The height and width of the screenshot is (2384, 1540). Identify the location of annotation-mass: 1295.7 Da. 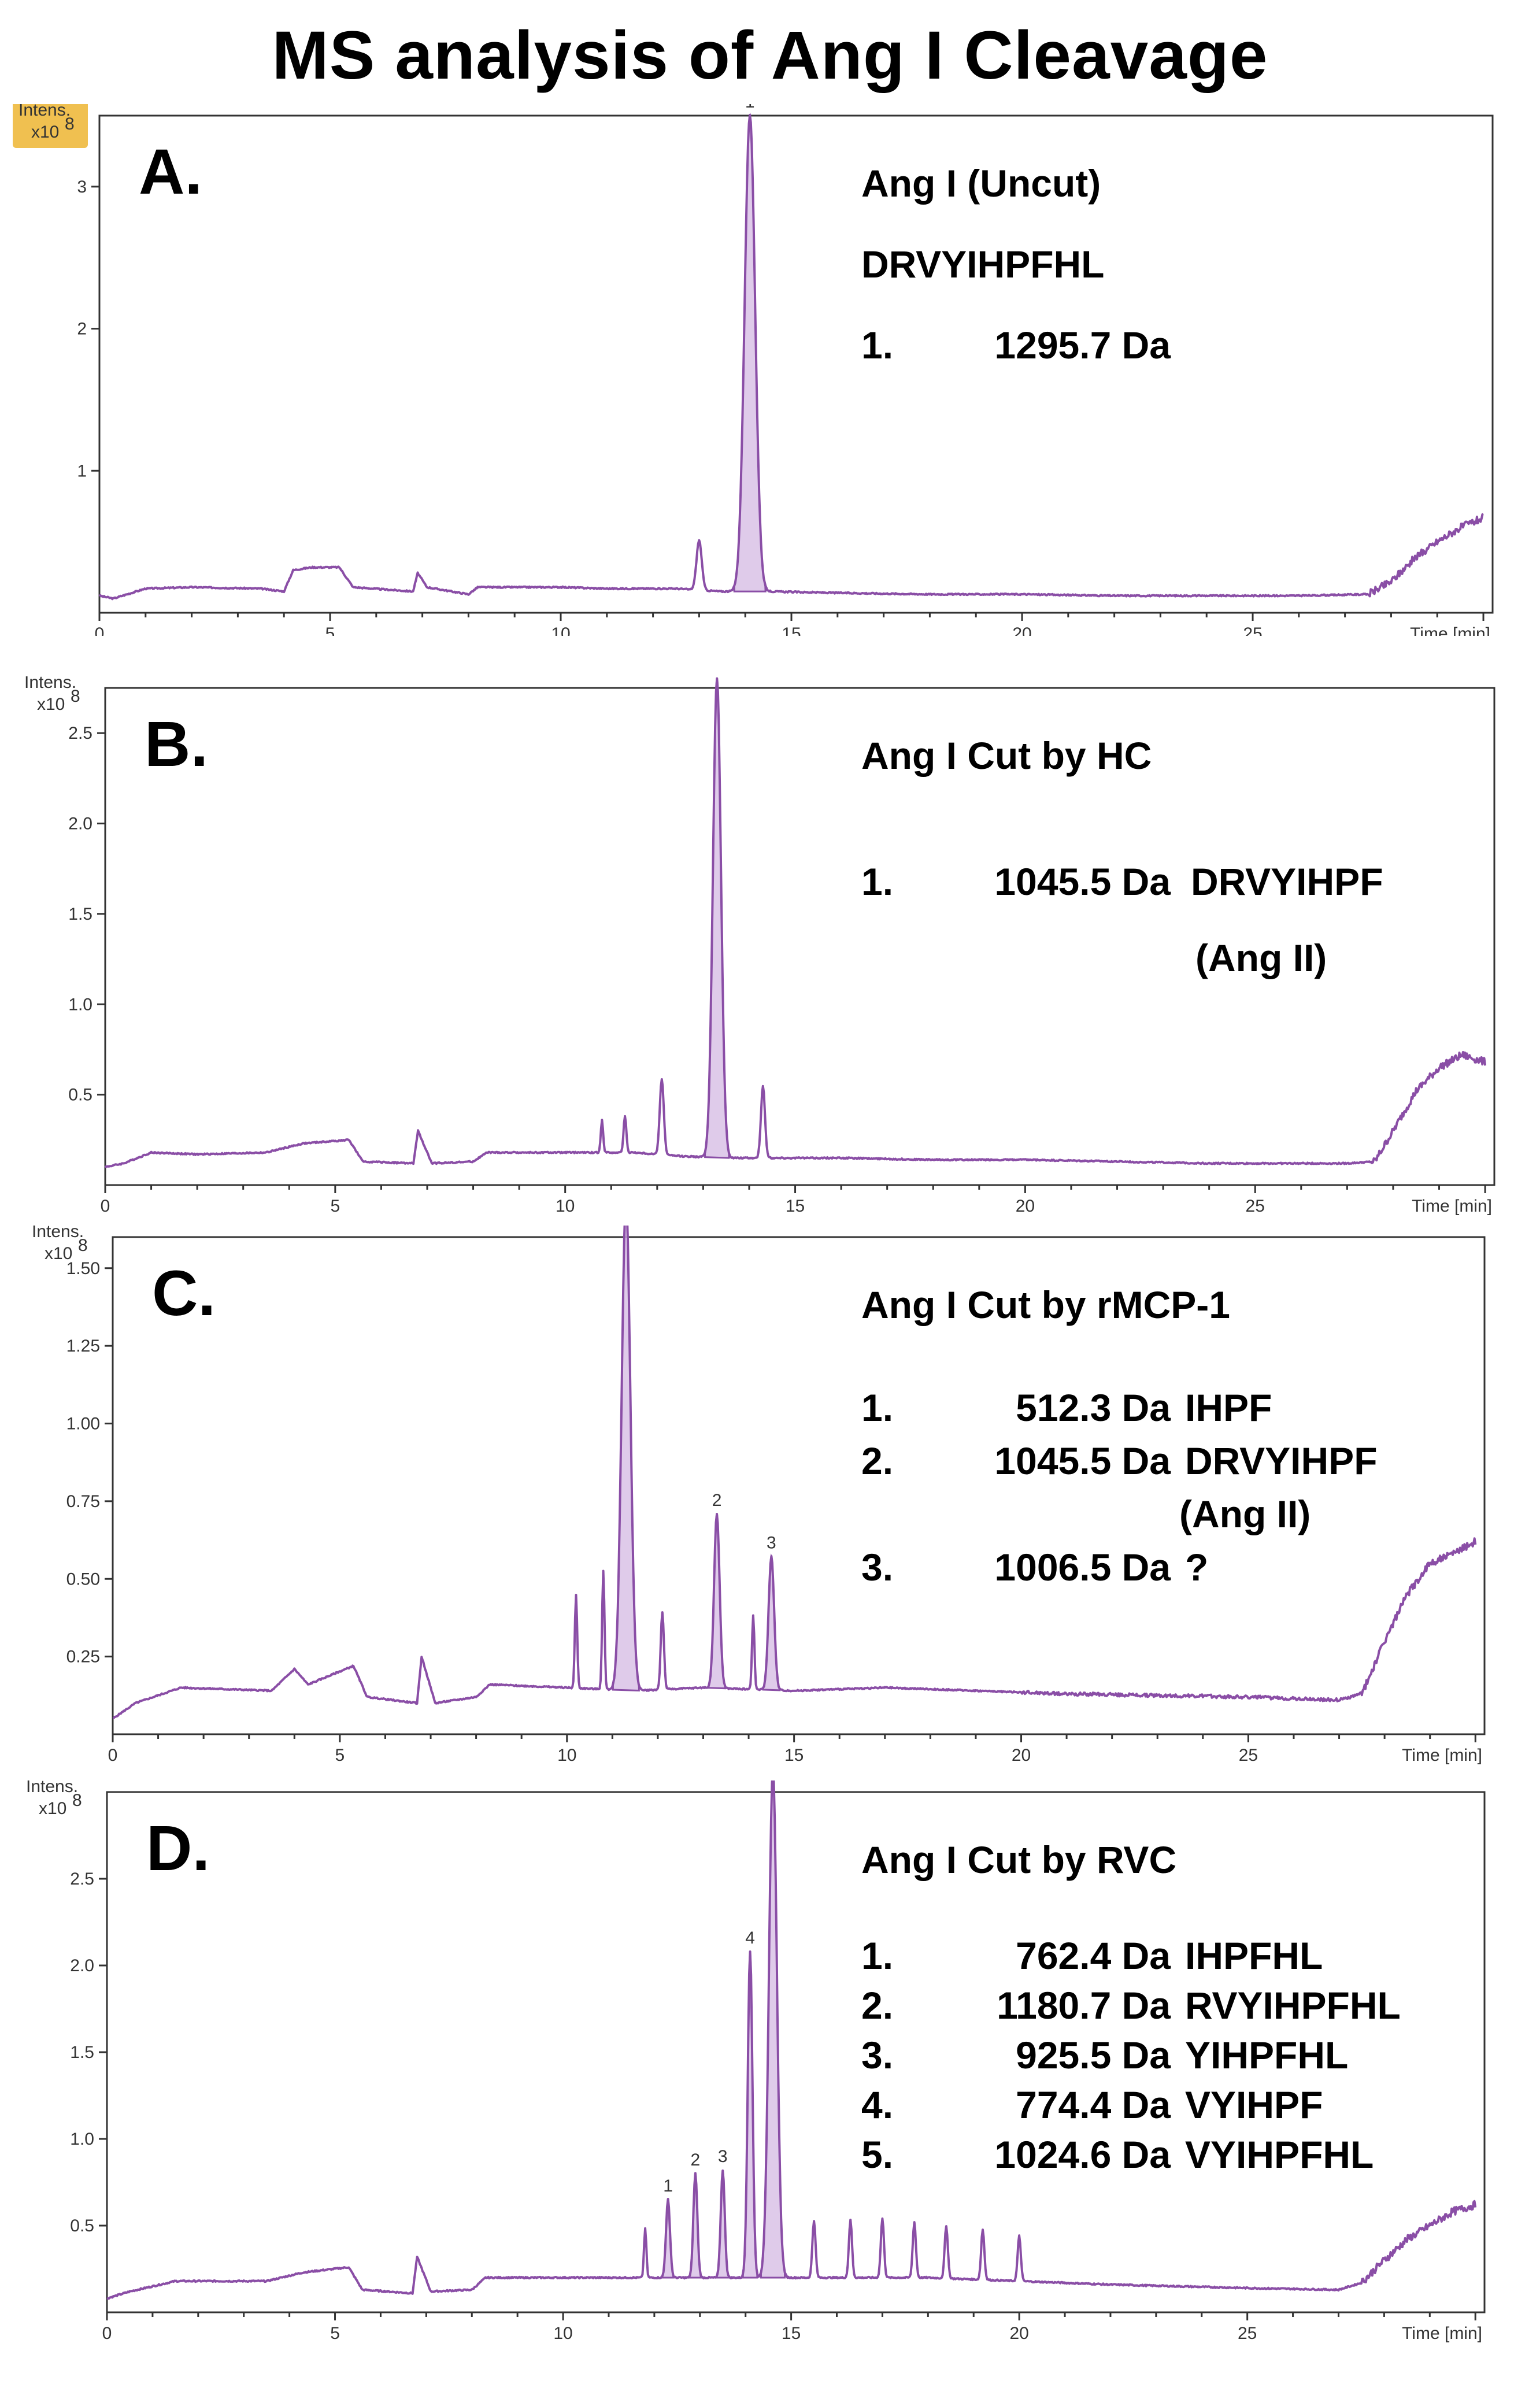
(1082, 345).